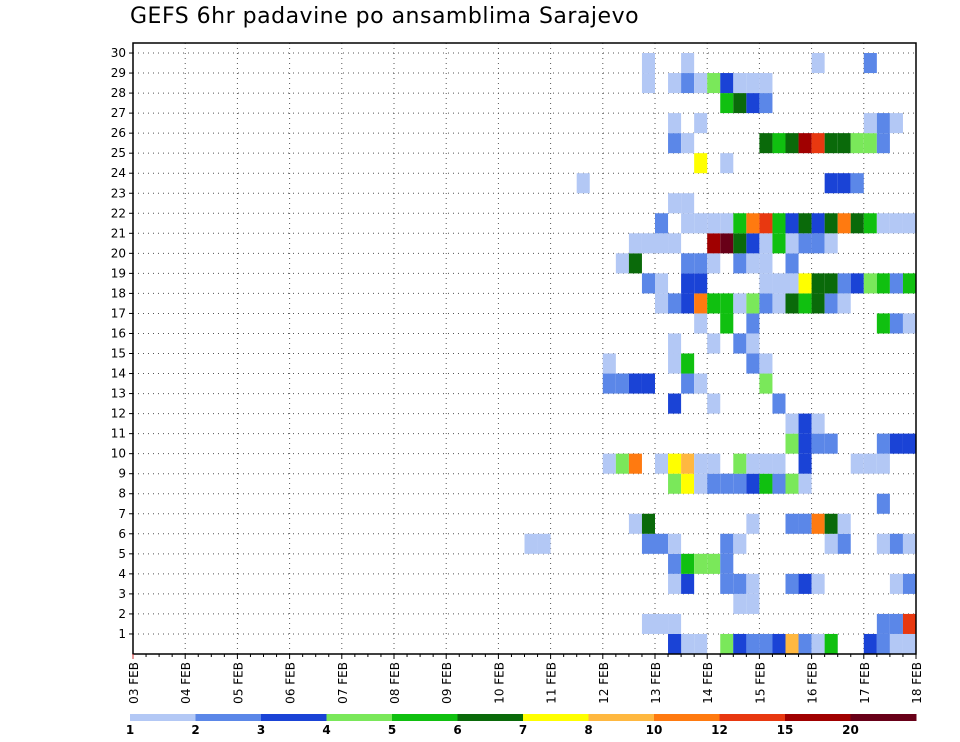  I want to click on x-tick-label: 11 FEB, so click(552, 683).